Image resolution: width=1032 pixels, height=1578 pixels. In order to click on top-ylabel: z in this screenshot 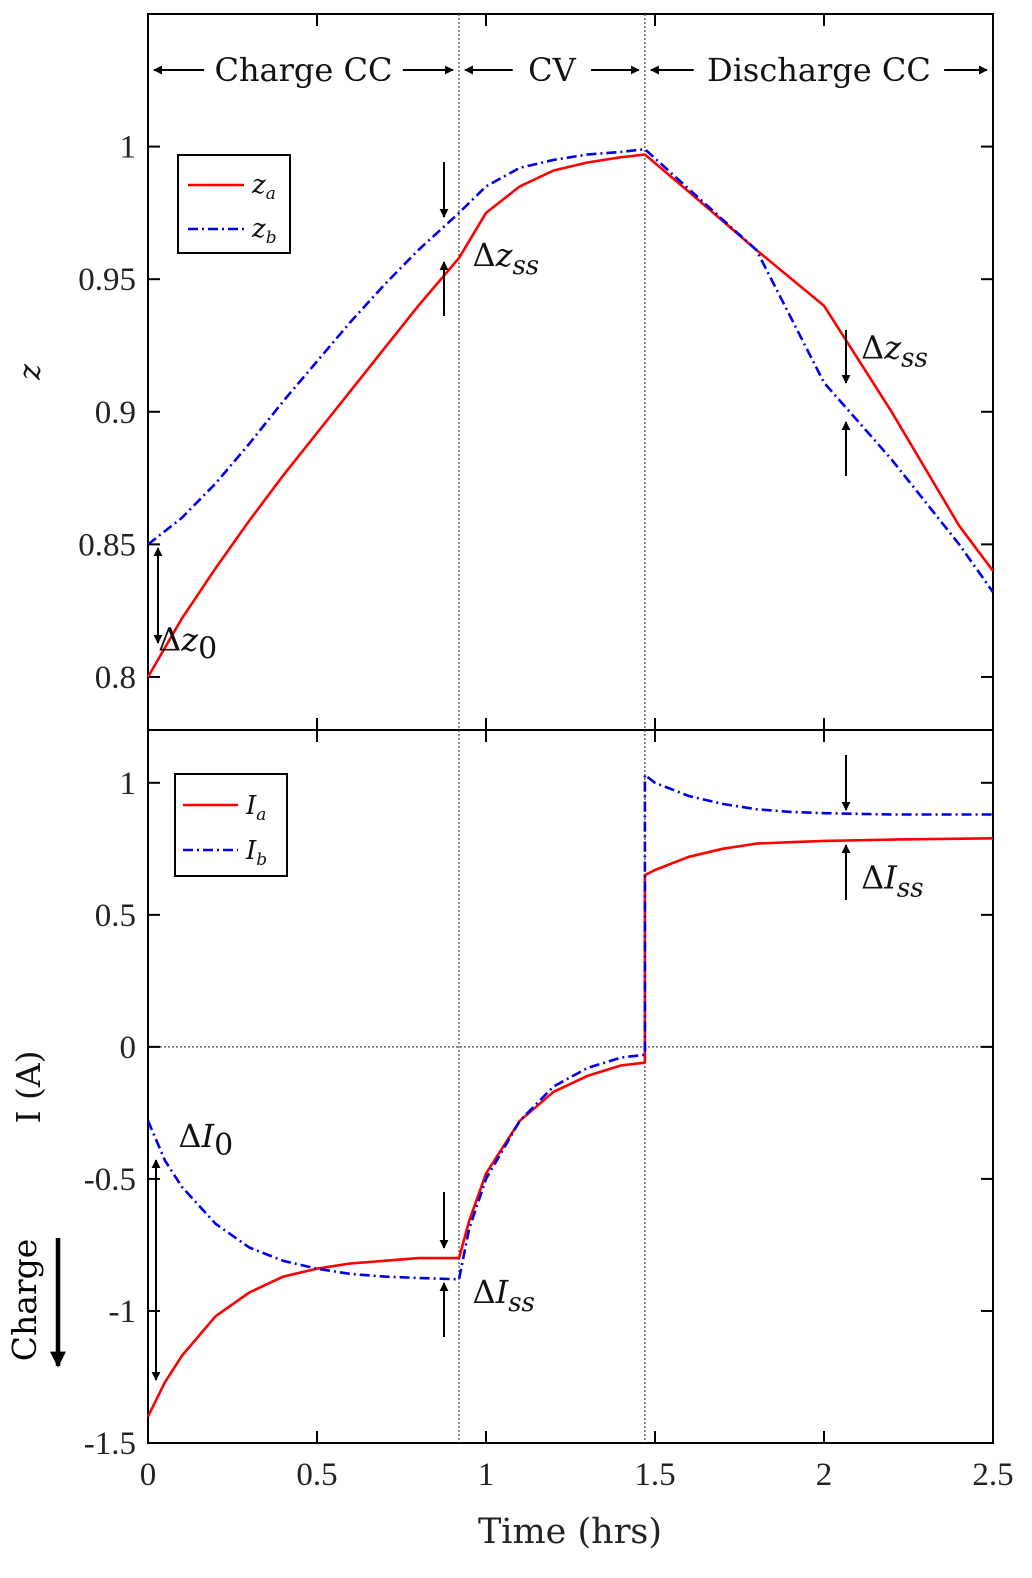, I will do `click(30, 372)`.